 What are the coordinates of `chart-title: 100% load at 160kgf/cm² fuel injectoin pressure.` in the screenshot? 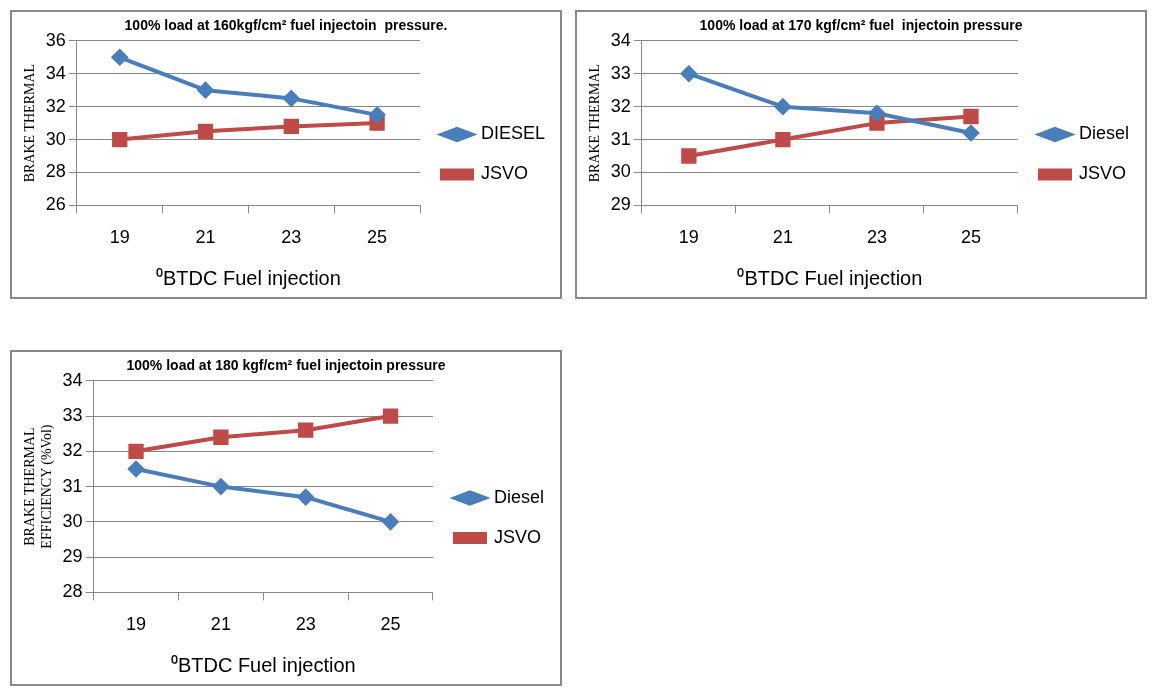 It's located at (286, 25).